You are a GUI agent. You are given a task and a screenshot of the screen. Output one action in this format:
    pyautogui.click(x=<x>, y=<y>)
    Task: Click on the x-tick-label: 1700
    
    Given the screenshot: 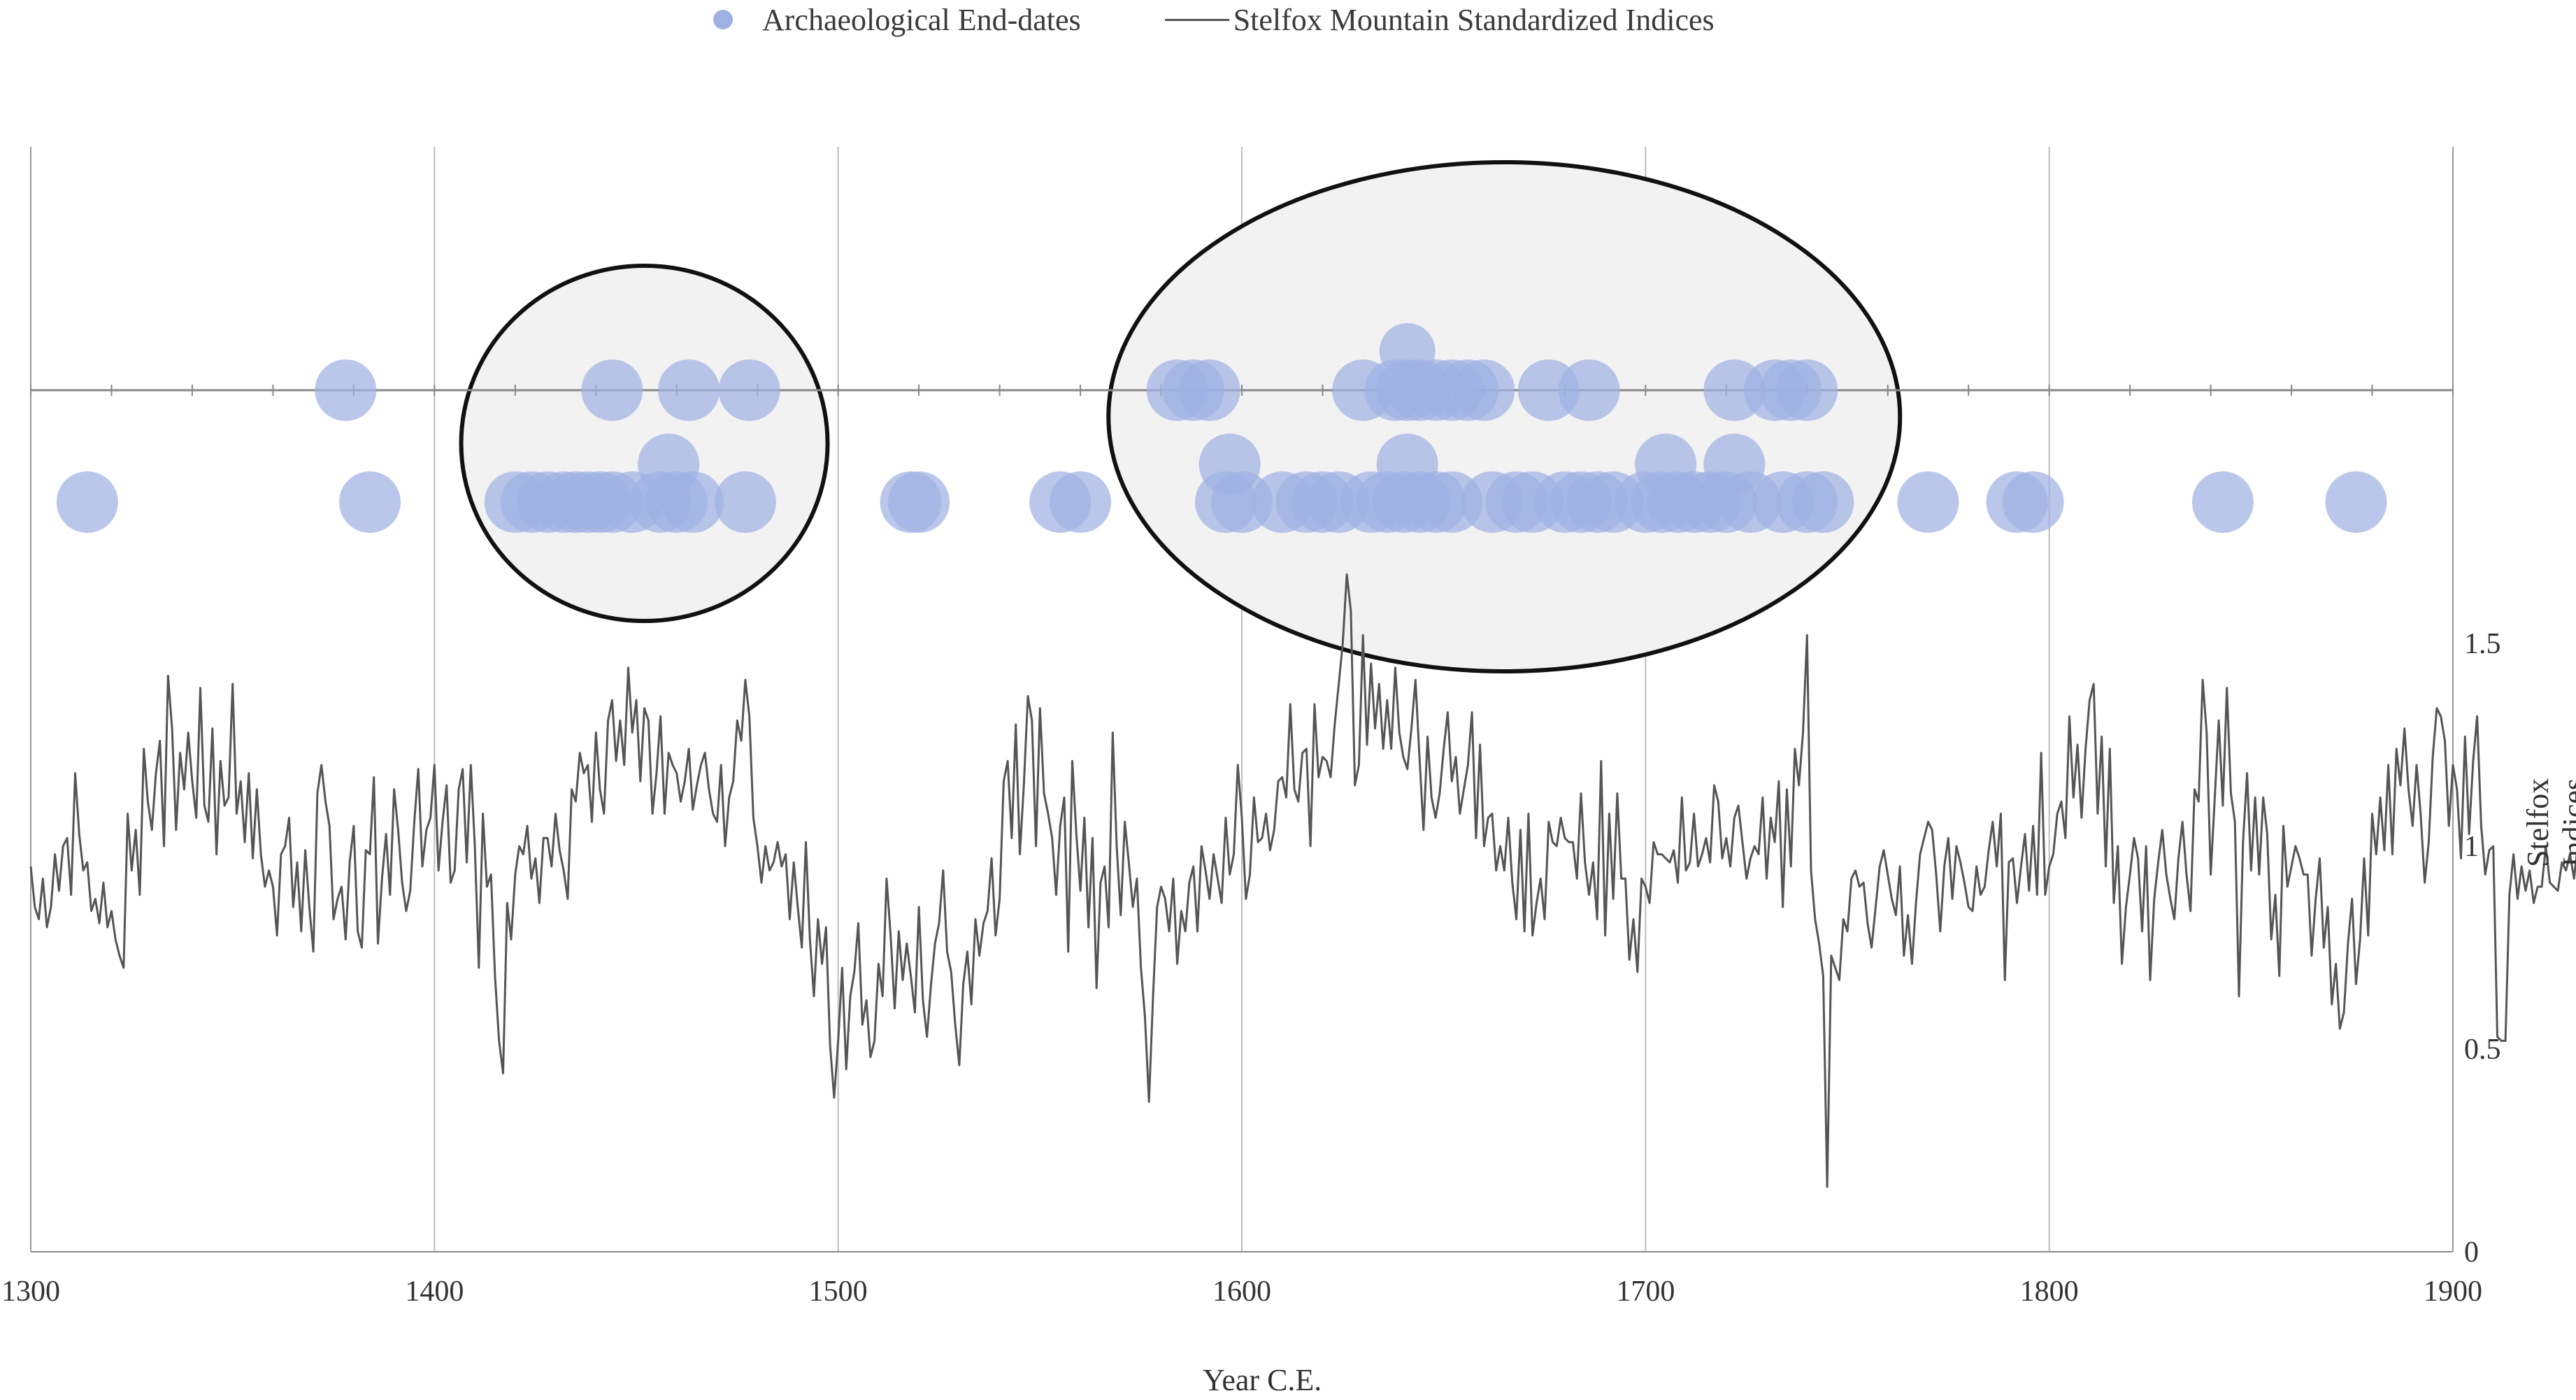 What is the action you would take?
    pyautogui.click(x=1645, y=1292)
    